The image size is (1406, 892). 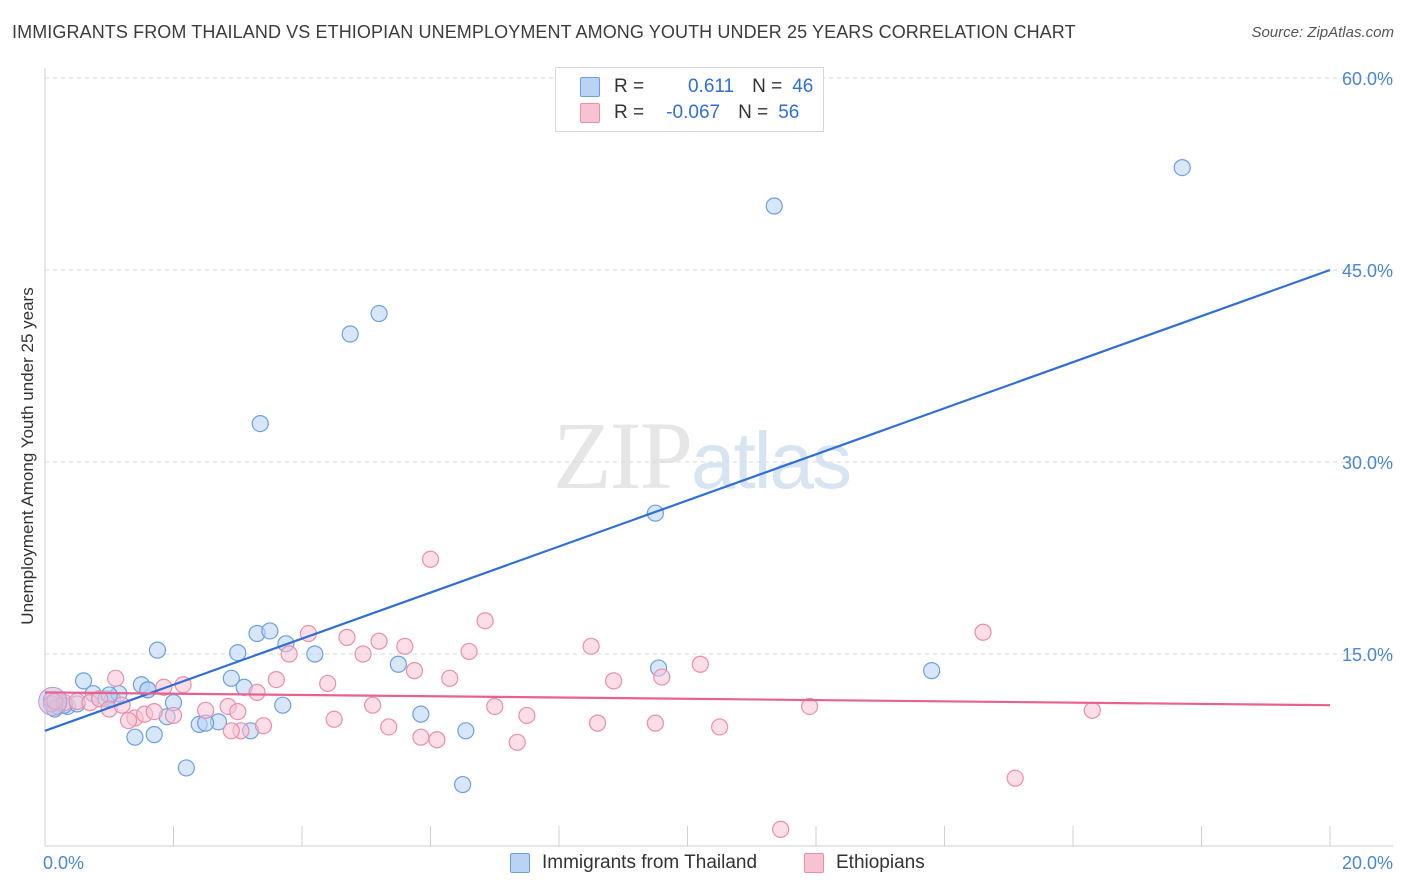 I want to click on x-tick-label: 0.0%, so click(x=63, y=863).